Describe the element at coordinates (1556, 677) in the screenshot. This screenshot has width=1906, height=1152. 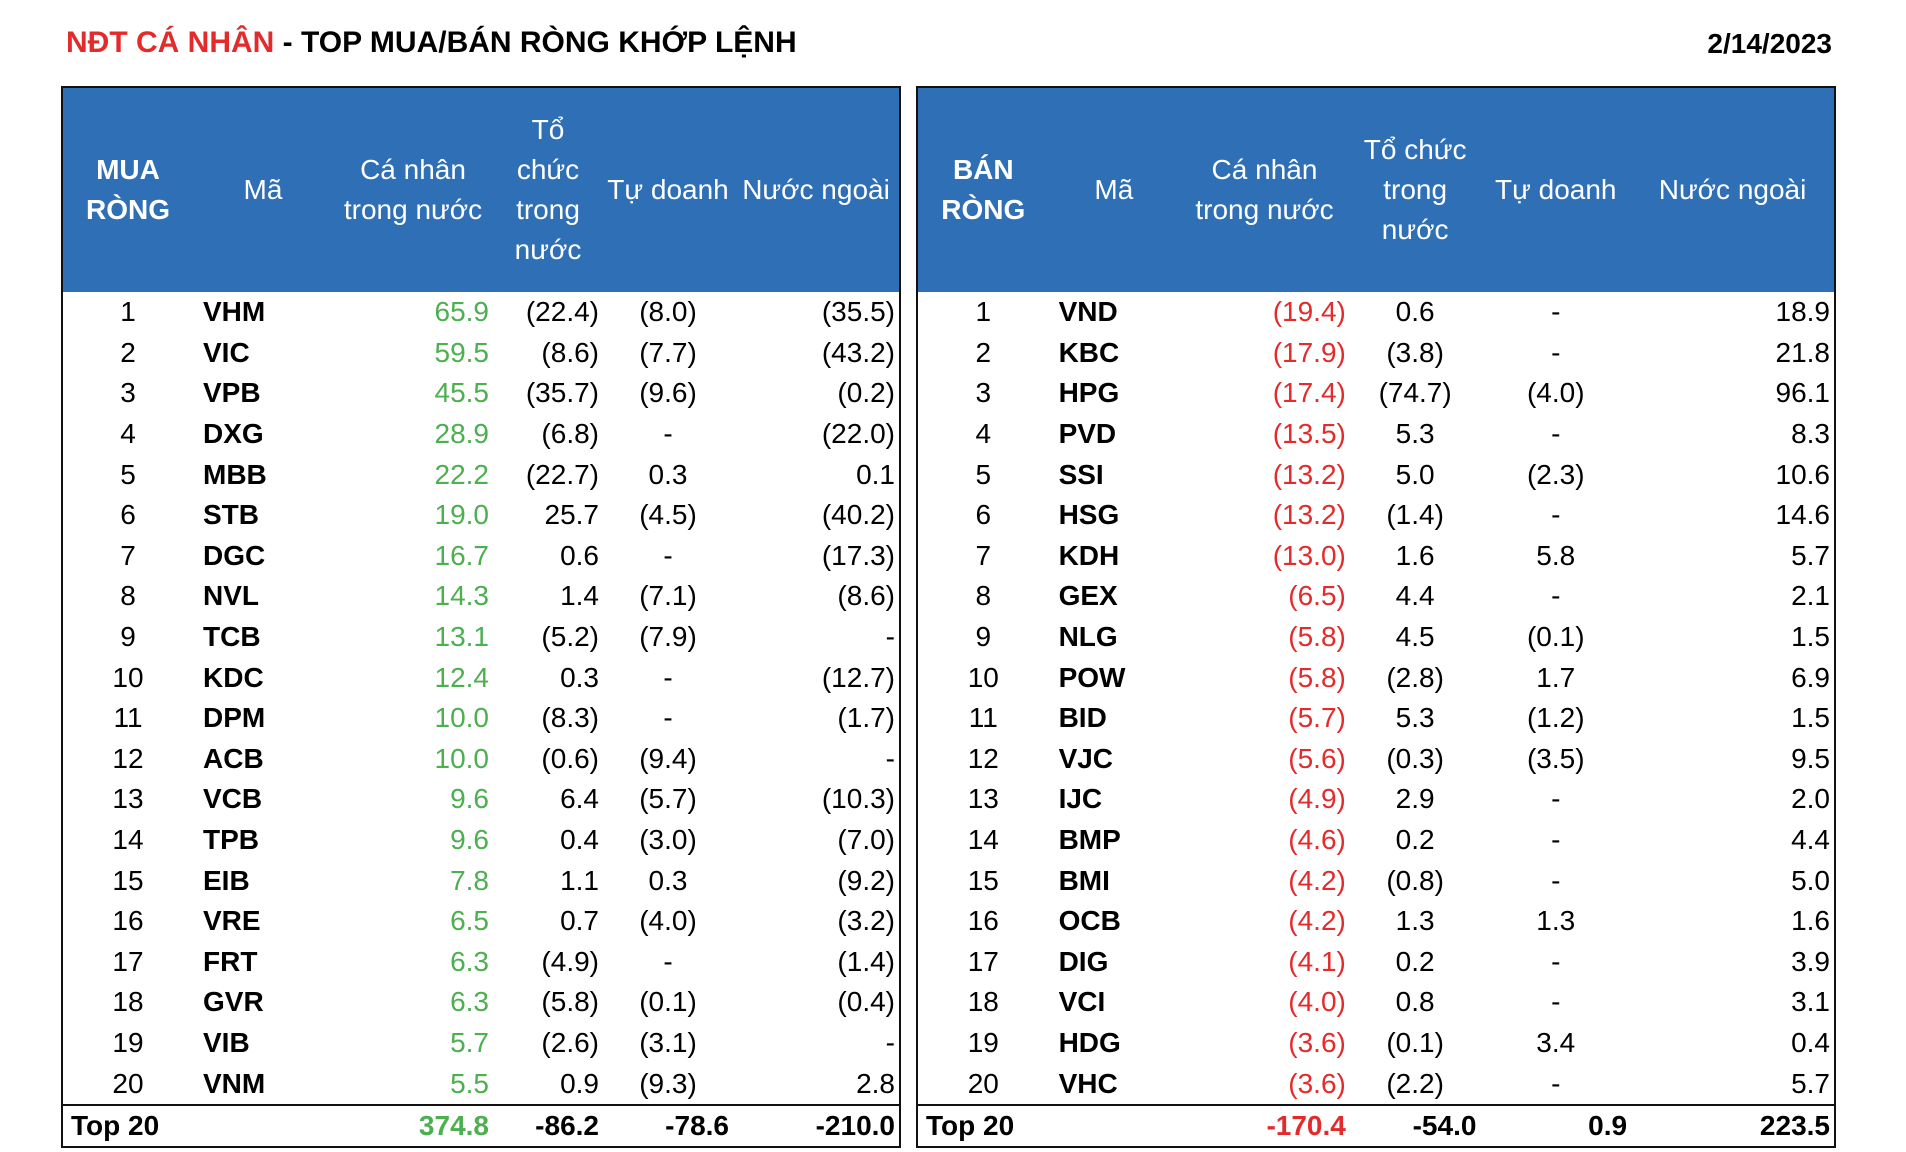
I see `proprietary-cell: 1.7` at that location.